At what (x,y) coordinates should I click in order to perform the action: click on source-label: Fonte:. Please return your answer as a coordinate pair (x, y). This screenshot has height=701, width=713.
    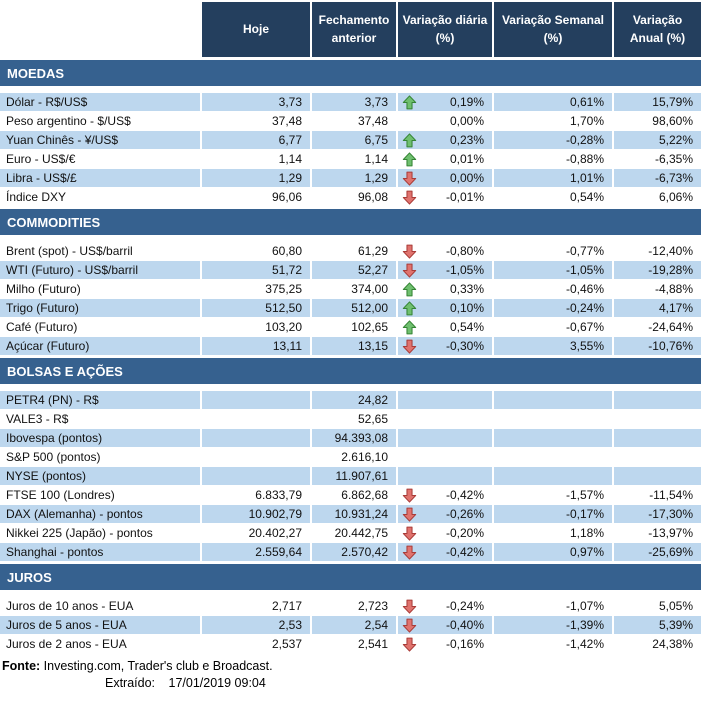
    Looking at the image, I should click on (21, 666).